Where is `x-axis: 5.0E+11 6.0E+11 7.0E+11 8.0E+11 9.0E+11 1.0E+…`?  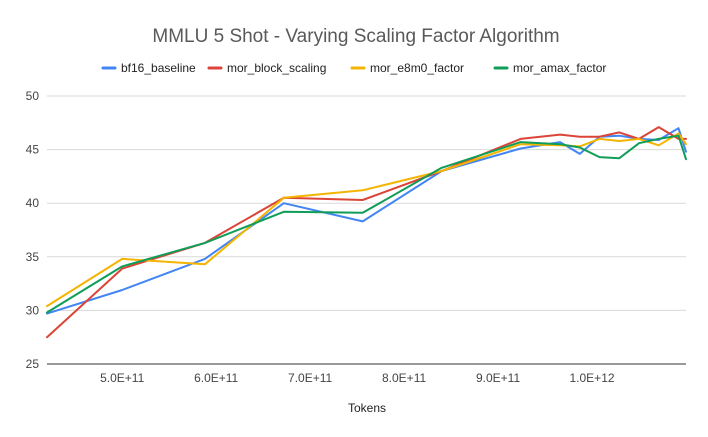 x-axis: 5.0E+11 6.0E+11 7.0E+11 8.0E+11 9.0E+11 1.0E+… is located at coordinates (366, 374).